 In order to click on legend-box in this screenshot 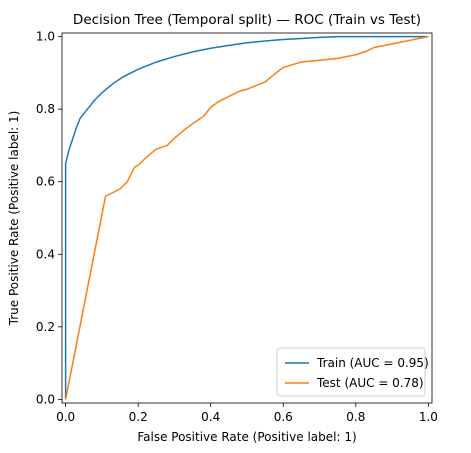, I will do `click(351, 372)`.